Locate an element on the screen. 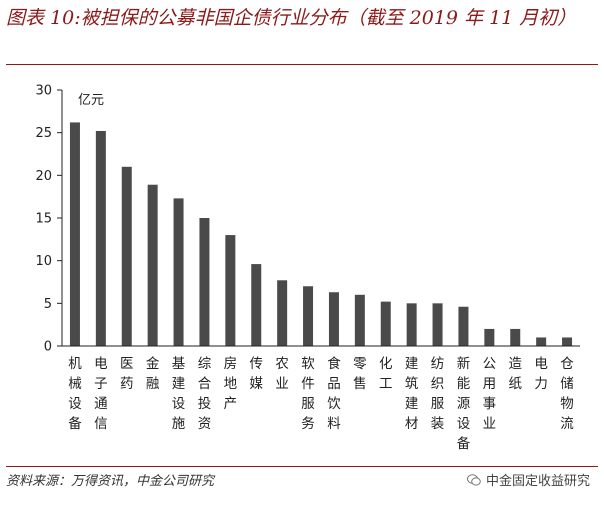 Image resolution: width=604 pixels, height=507 pixels. y-tick-label: 10 is located at coordinates (43, 261).